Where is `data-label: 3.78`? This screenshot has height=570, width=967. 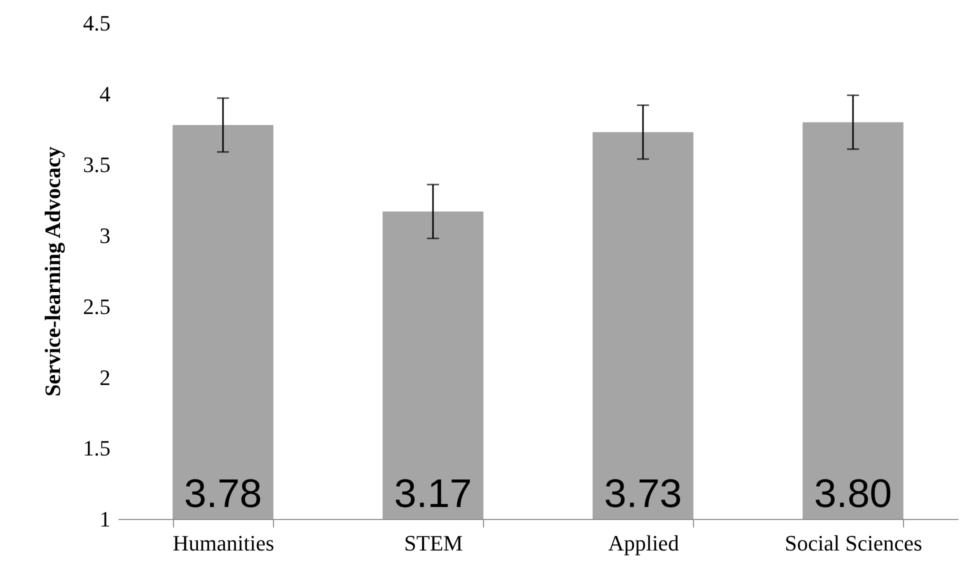 data-label: 3.78 is located at coordinates (223, 494).